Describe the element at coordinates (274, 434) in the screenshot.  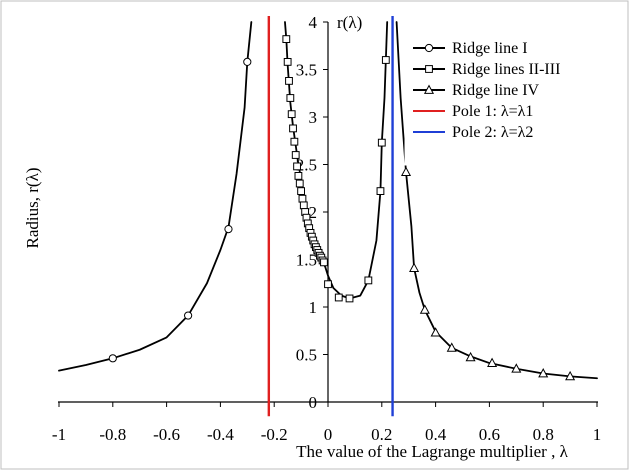
I see `x-tick-label: -0.2` at that location.